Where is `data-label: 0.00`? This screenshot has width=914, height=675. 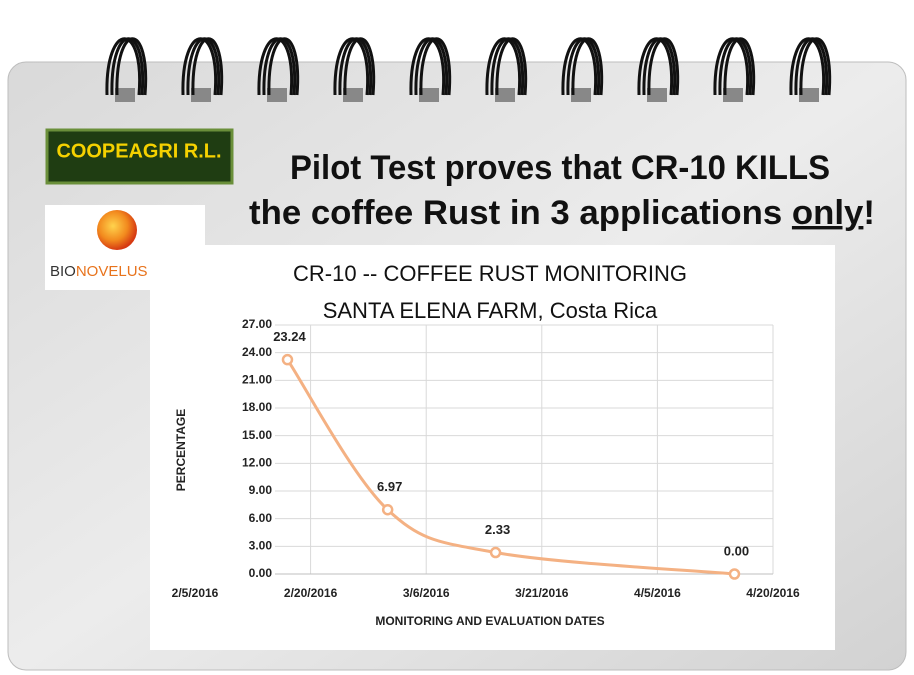 data-label: 0.00 is located at coordinates (736, 550).